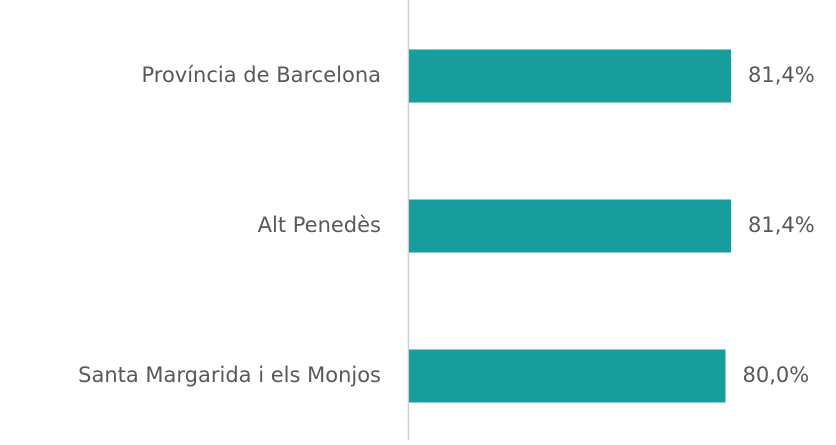  What do you see at coordinates (229, 375) in the screenshot?
I see `y-tick-label: Santa Margarida i els Monjos` at bounding box center [229, 375].